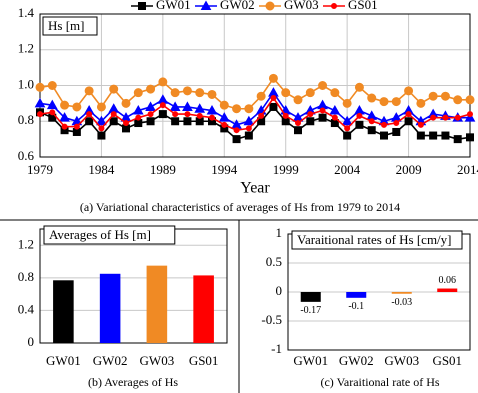 The image size is (478, 393). I want to click on x-tick-label: 1994, so click(224, 169).